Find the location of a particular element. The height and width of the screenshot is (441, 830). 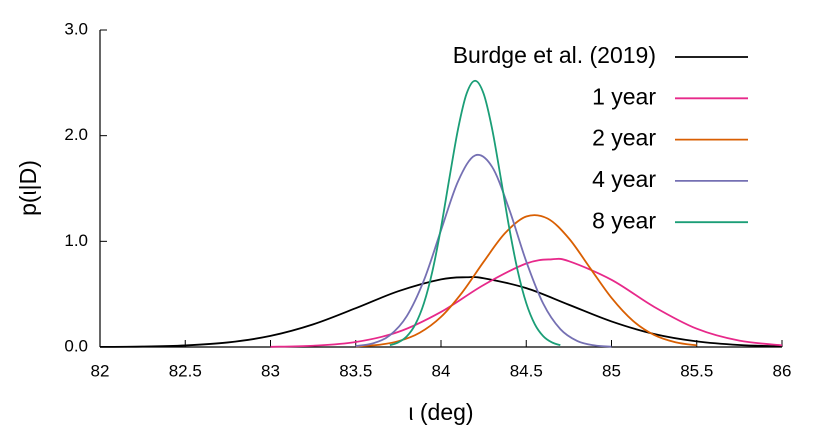

x-tick-label: 83.5 is located at coordinates (355, 370).